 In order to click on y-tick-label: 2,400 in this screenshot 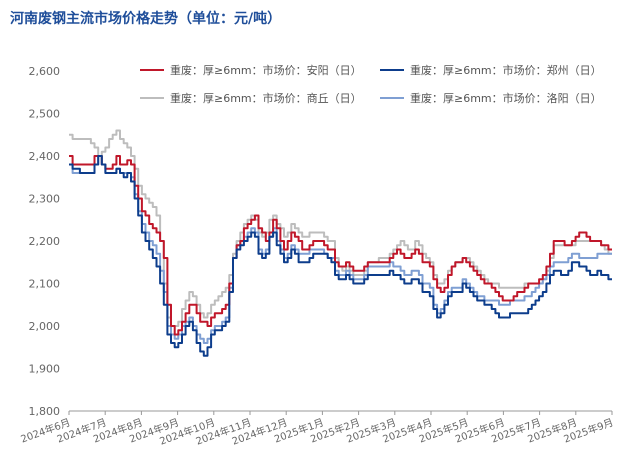, I will do `click(45, 156)`.